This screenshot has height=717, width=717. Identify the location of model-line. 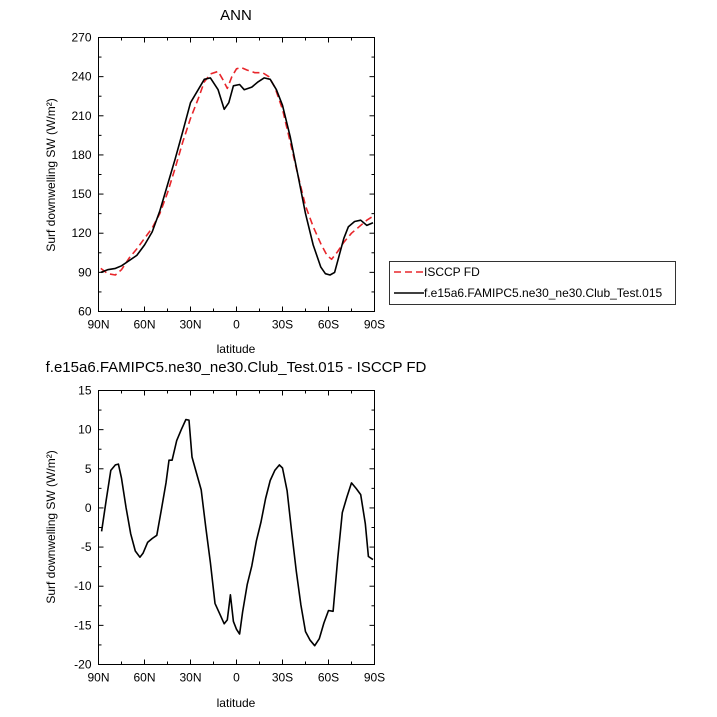
(237, 176).